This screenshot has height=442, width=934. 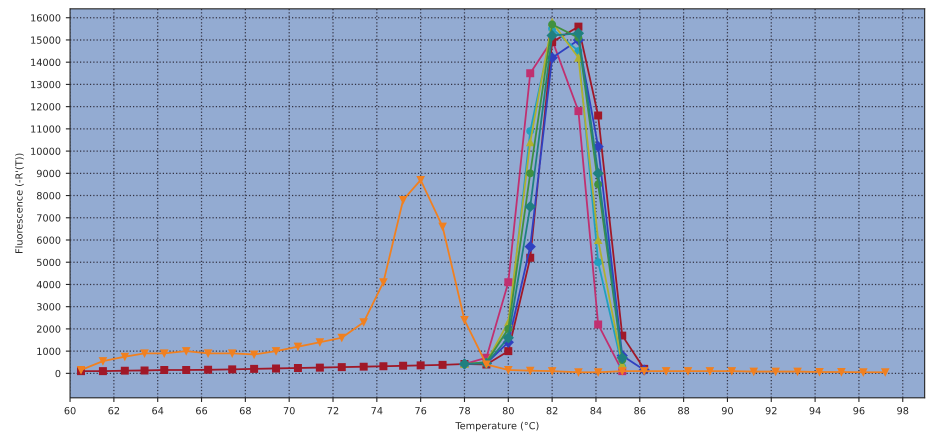 I want to click on x-tick-label: 76, so click(x=420, y=410).